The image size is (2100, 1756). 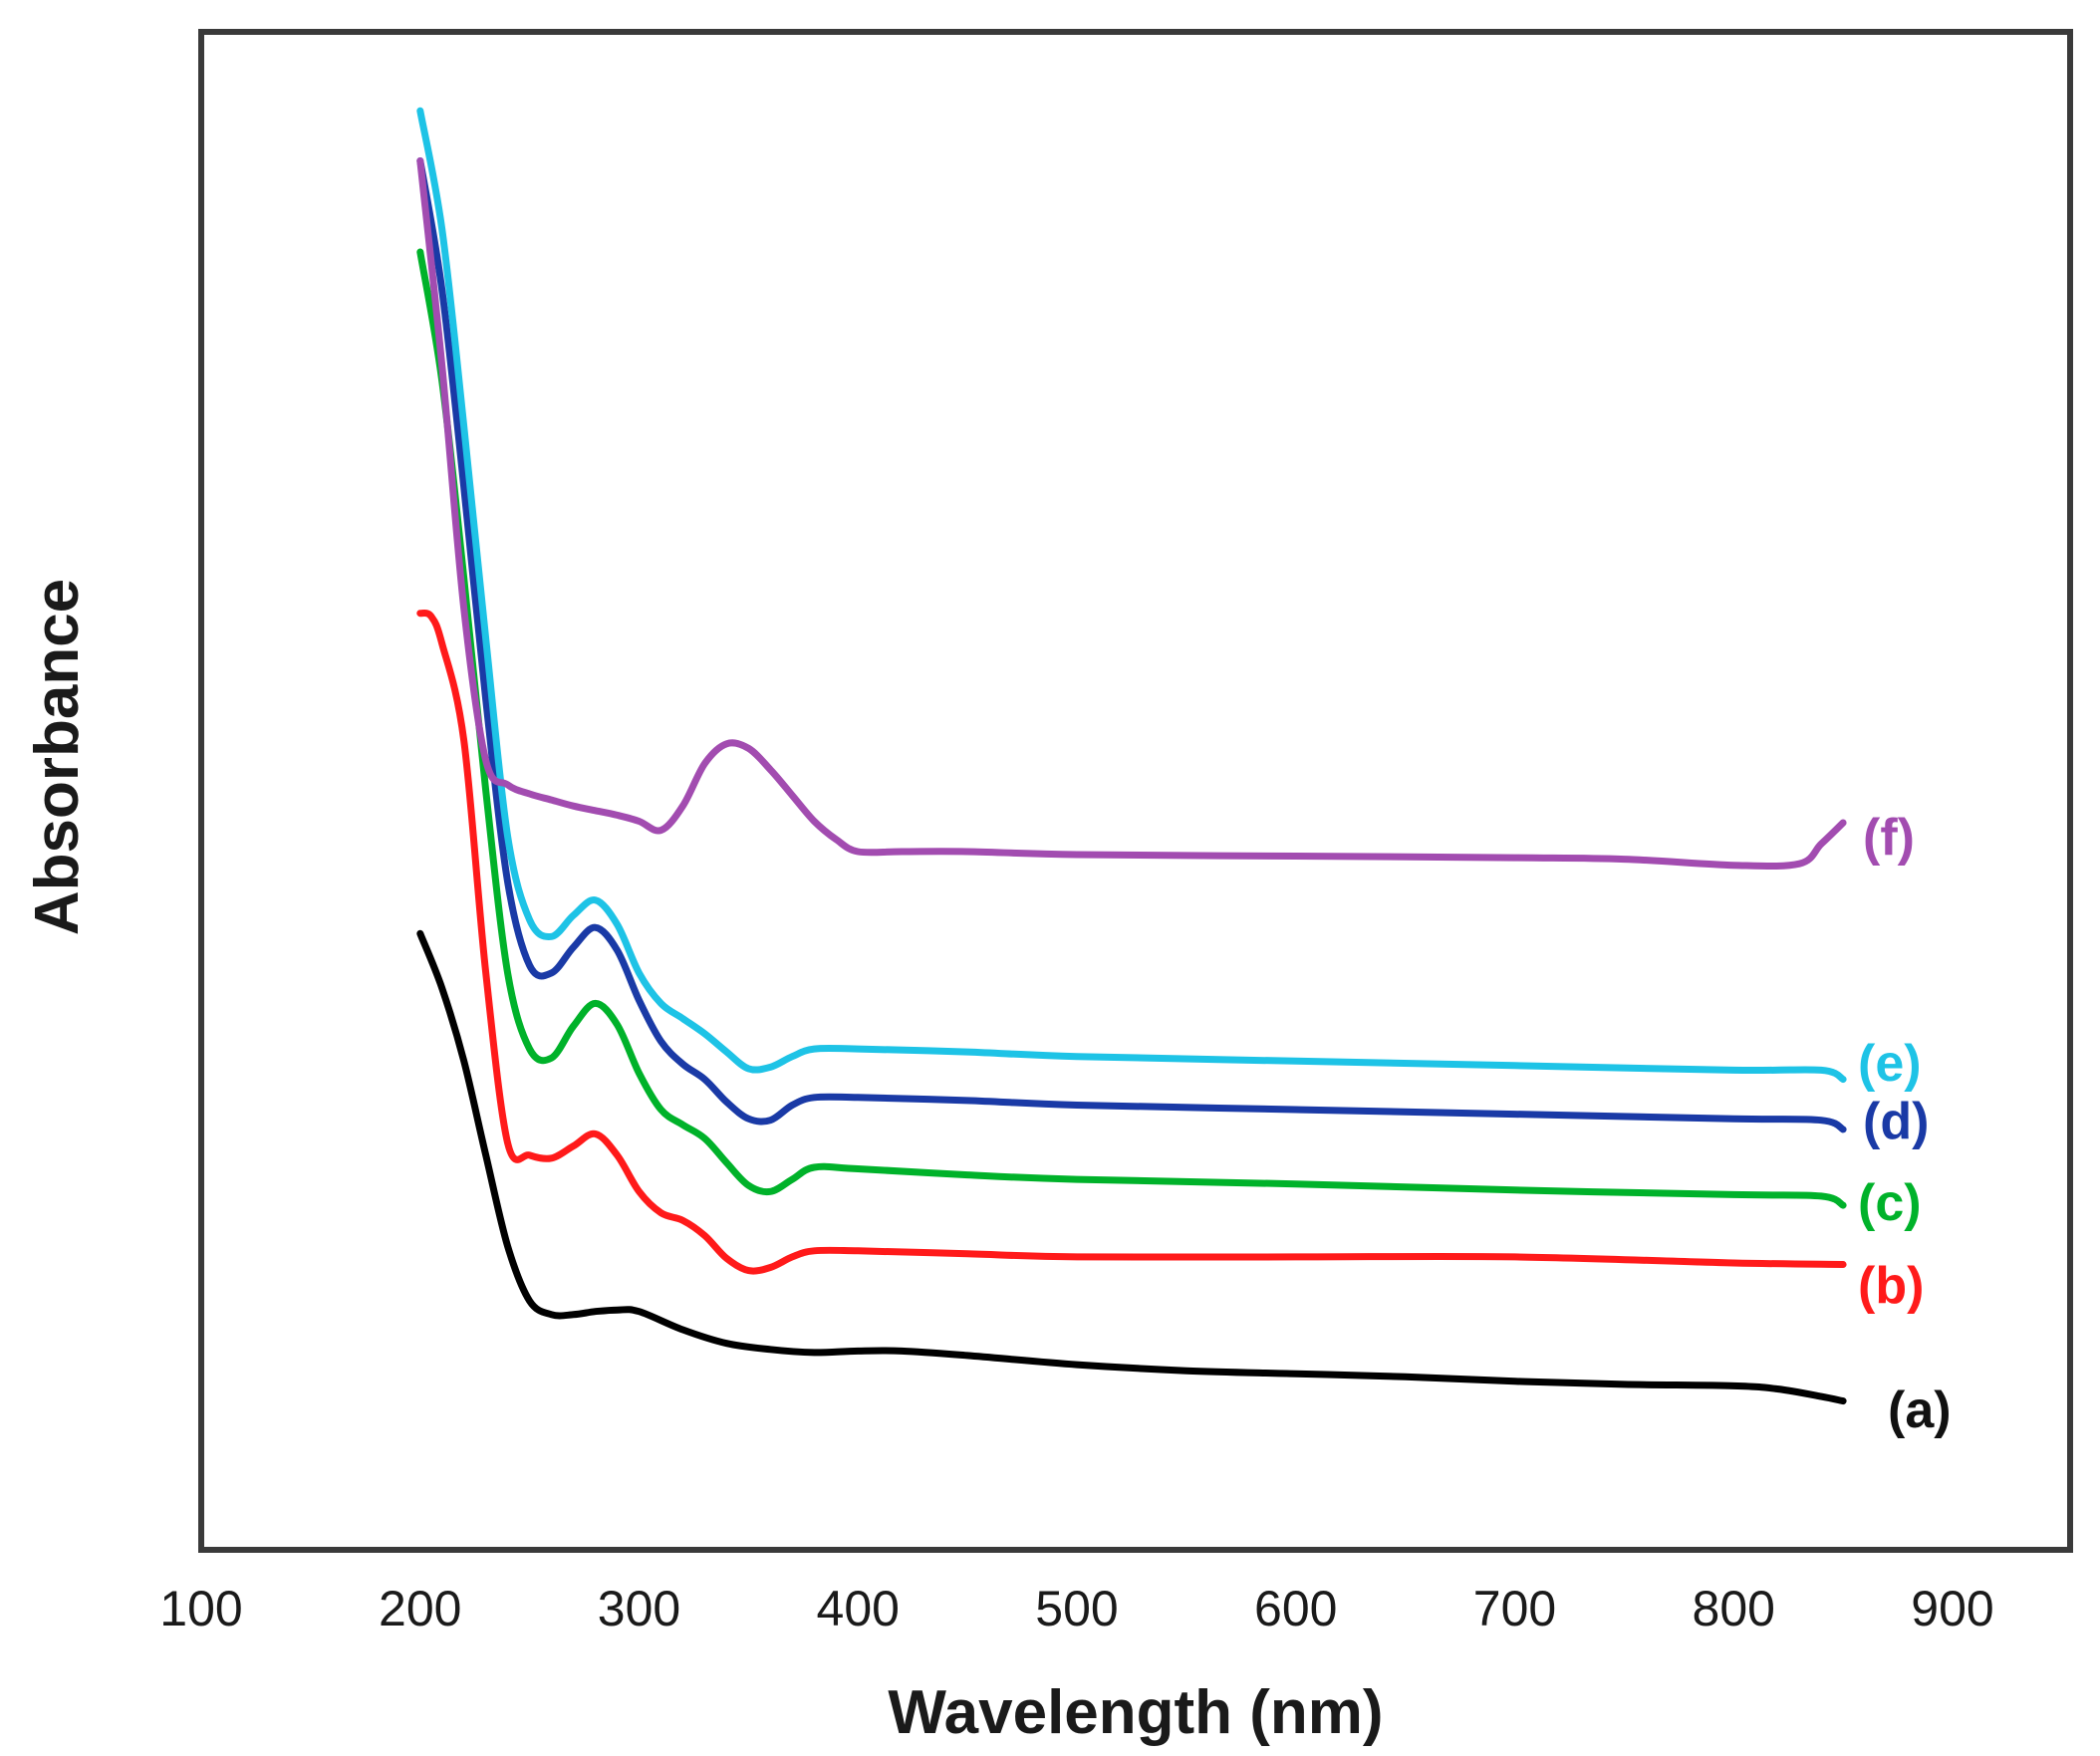 I want to click on x-tick-label-100: 100, so click(x=200, y=1608).